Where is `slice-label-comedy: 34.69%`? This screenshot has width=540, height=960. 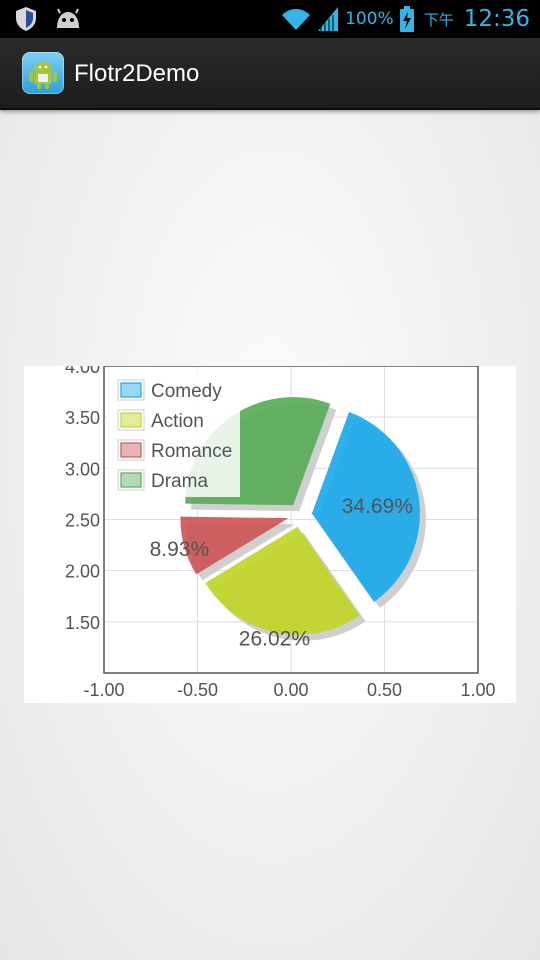 slice-label-comedy: 34.69% is located at coordinates (377, 506).